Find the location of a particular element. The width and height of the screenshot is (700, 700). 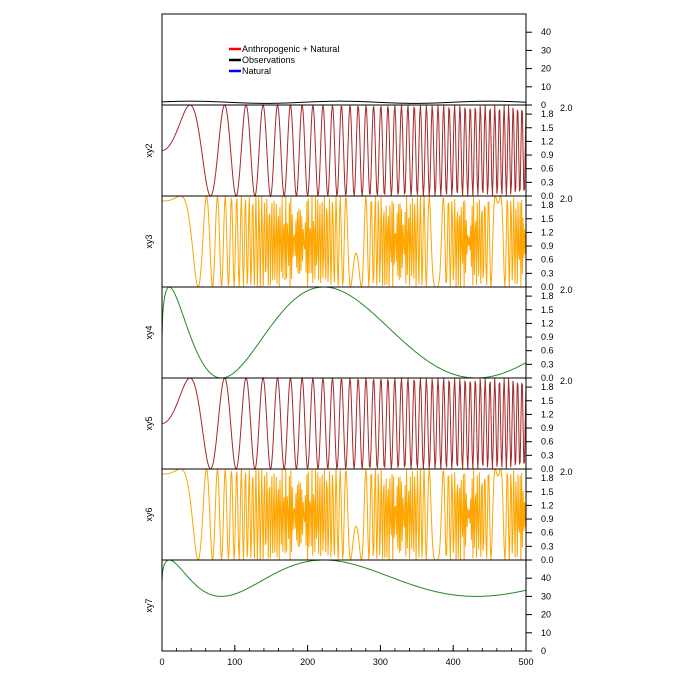

series-line-xy5 is located at coordinates (344, 423).